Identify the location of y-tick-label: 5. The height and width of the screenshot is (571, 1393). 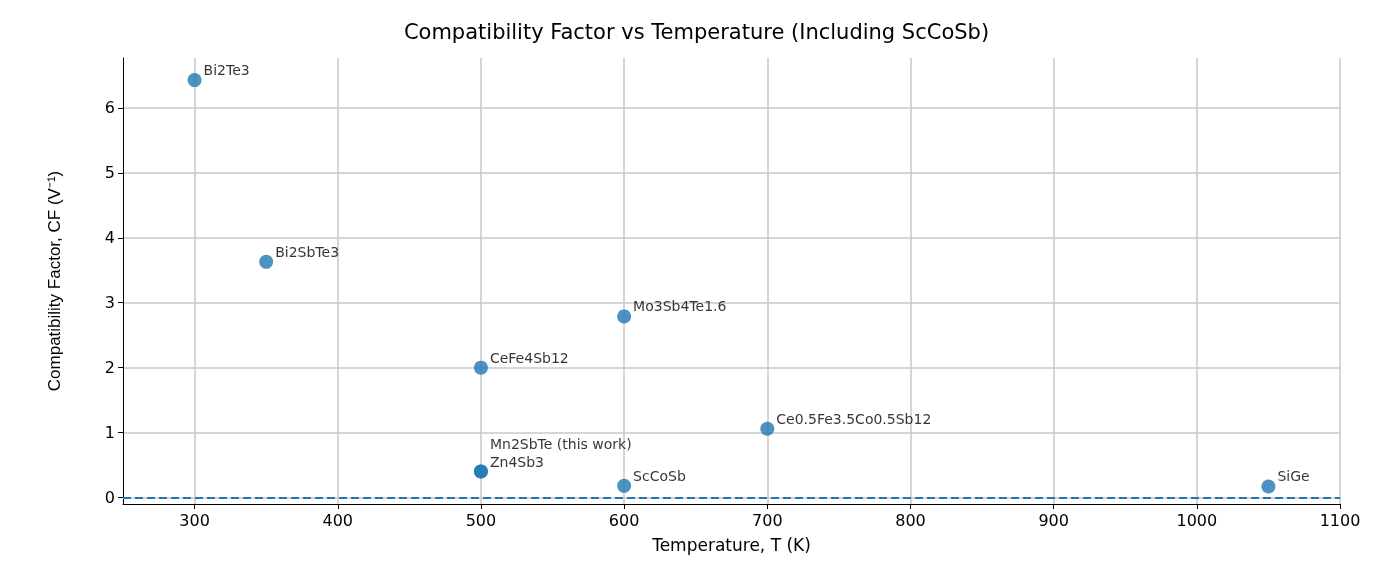
(109, 173).